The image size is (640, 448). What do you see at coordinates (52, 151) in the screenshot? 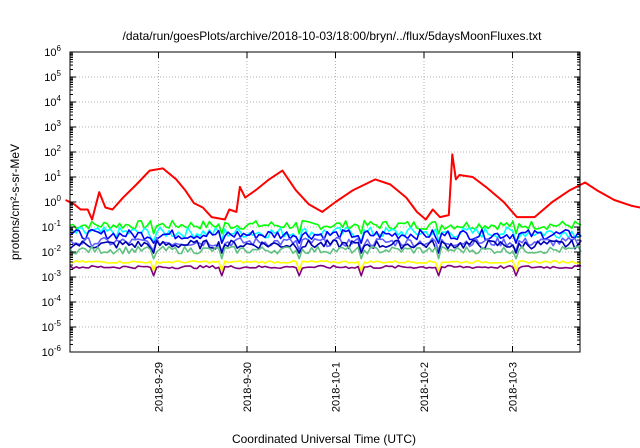
I see `y-tick-label: 10²` at bounding box center [52, 151].